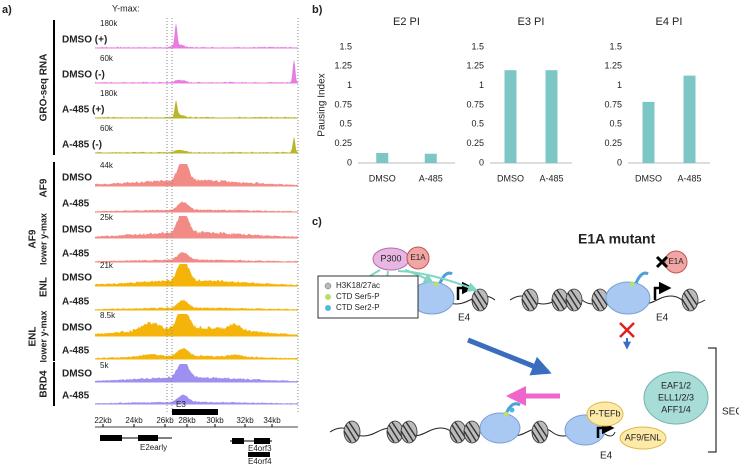  What do you see at coordinates (7, 10) in the screenshot?
I see `panel-label: a)` at bounding box center [7, 10].